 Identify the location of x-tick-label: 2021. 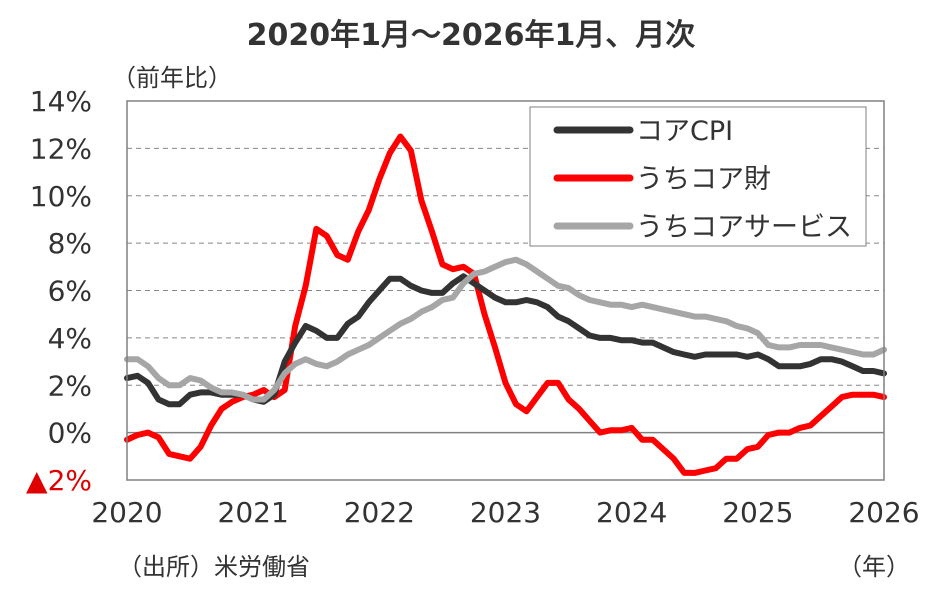
(253, 512).